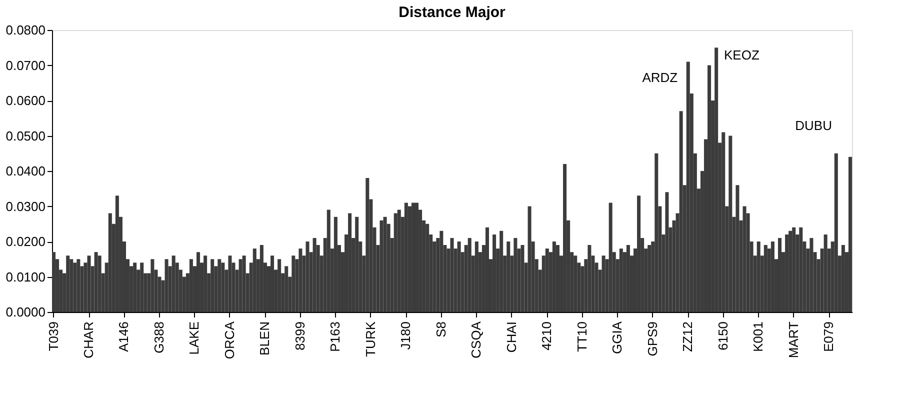 Image resolution: width=909 pixels, height=410 pixels. Describe the element at coordinates (476, 339) in the screenshot. I see `x-tick-label: CSQA` at that location.